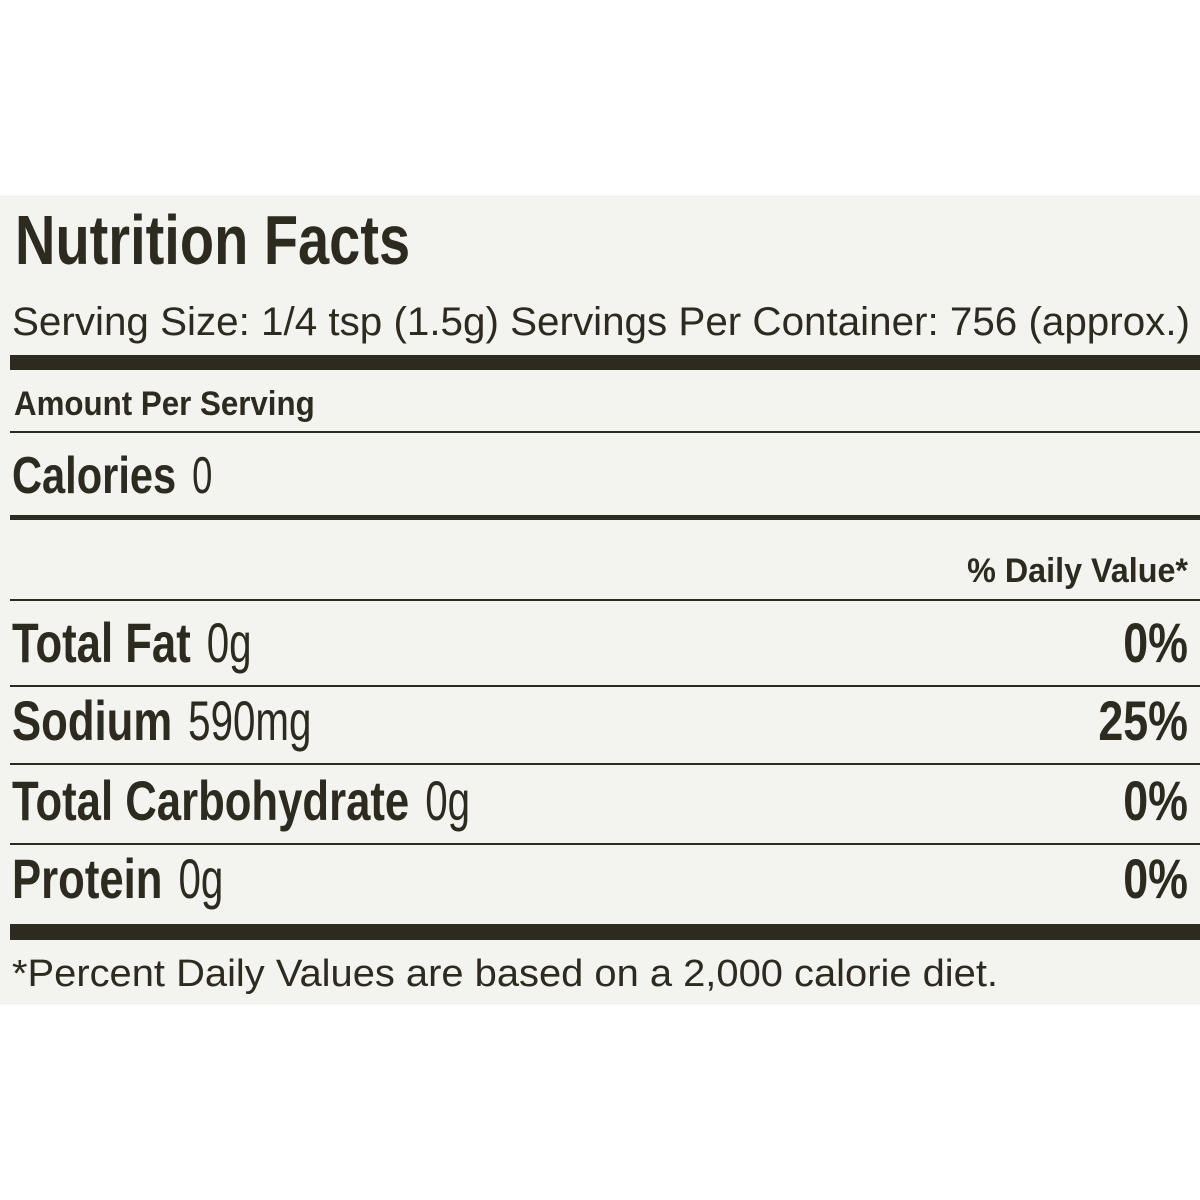 The width and height of the screenshot is (1200, 1200). I want to click on nutrient-name: Sodium, so click(92, 720).